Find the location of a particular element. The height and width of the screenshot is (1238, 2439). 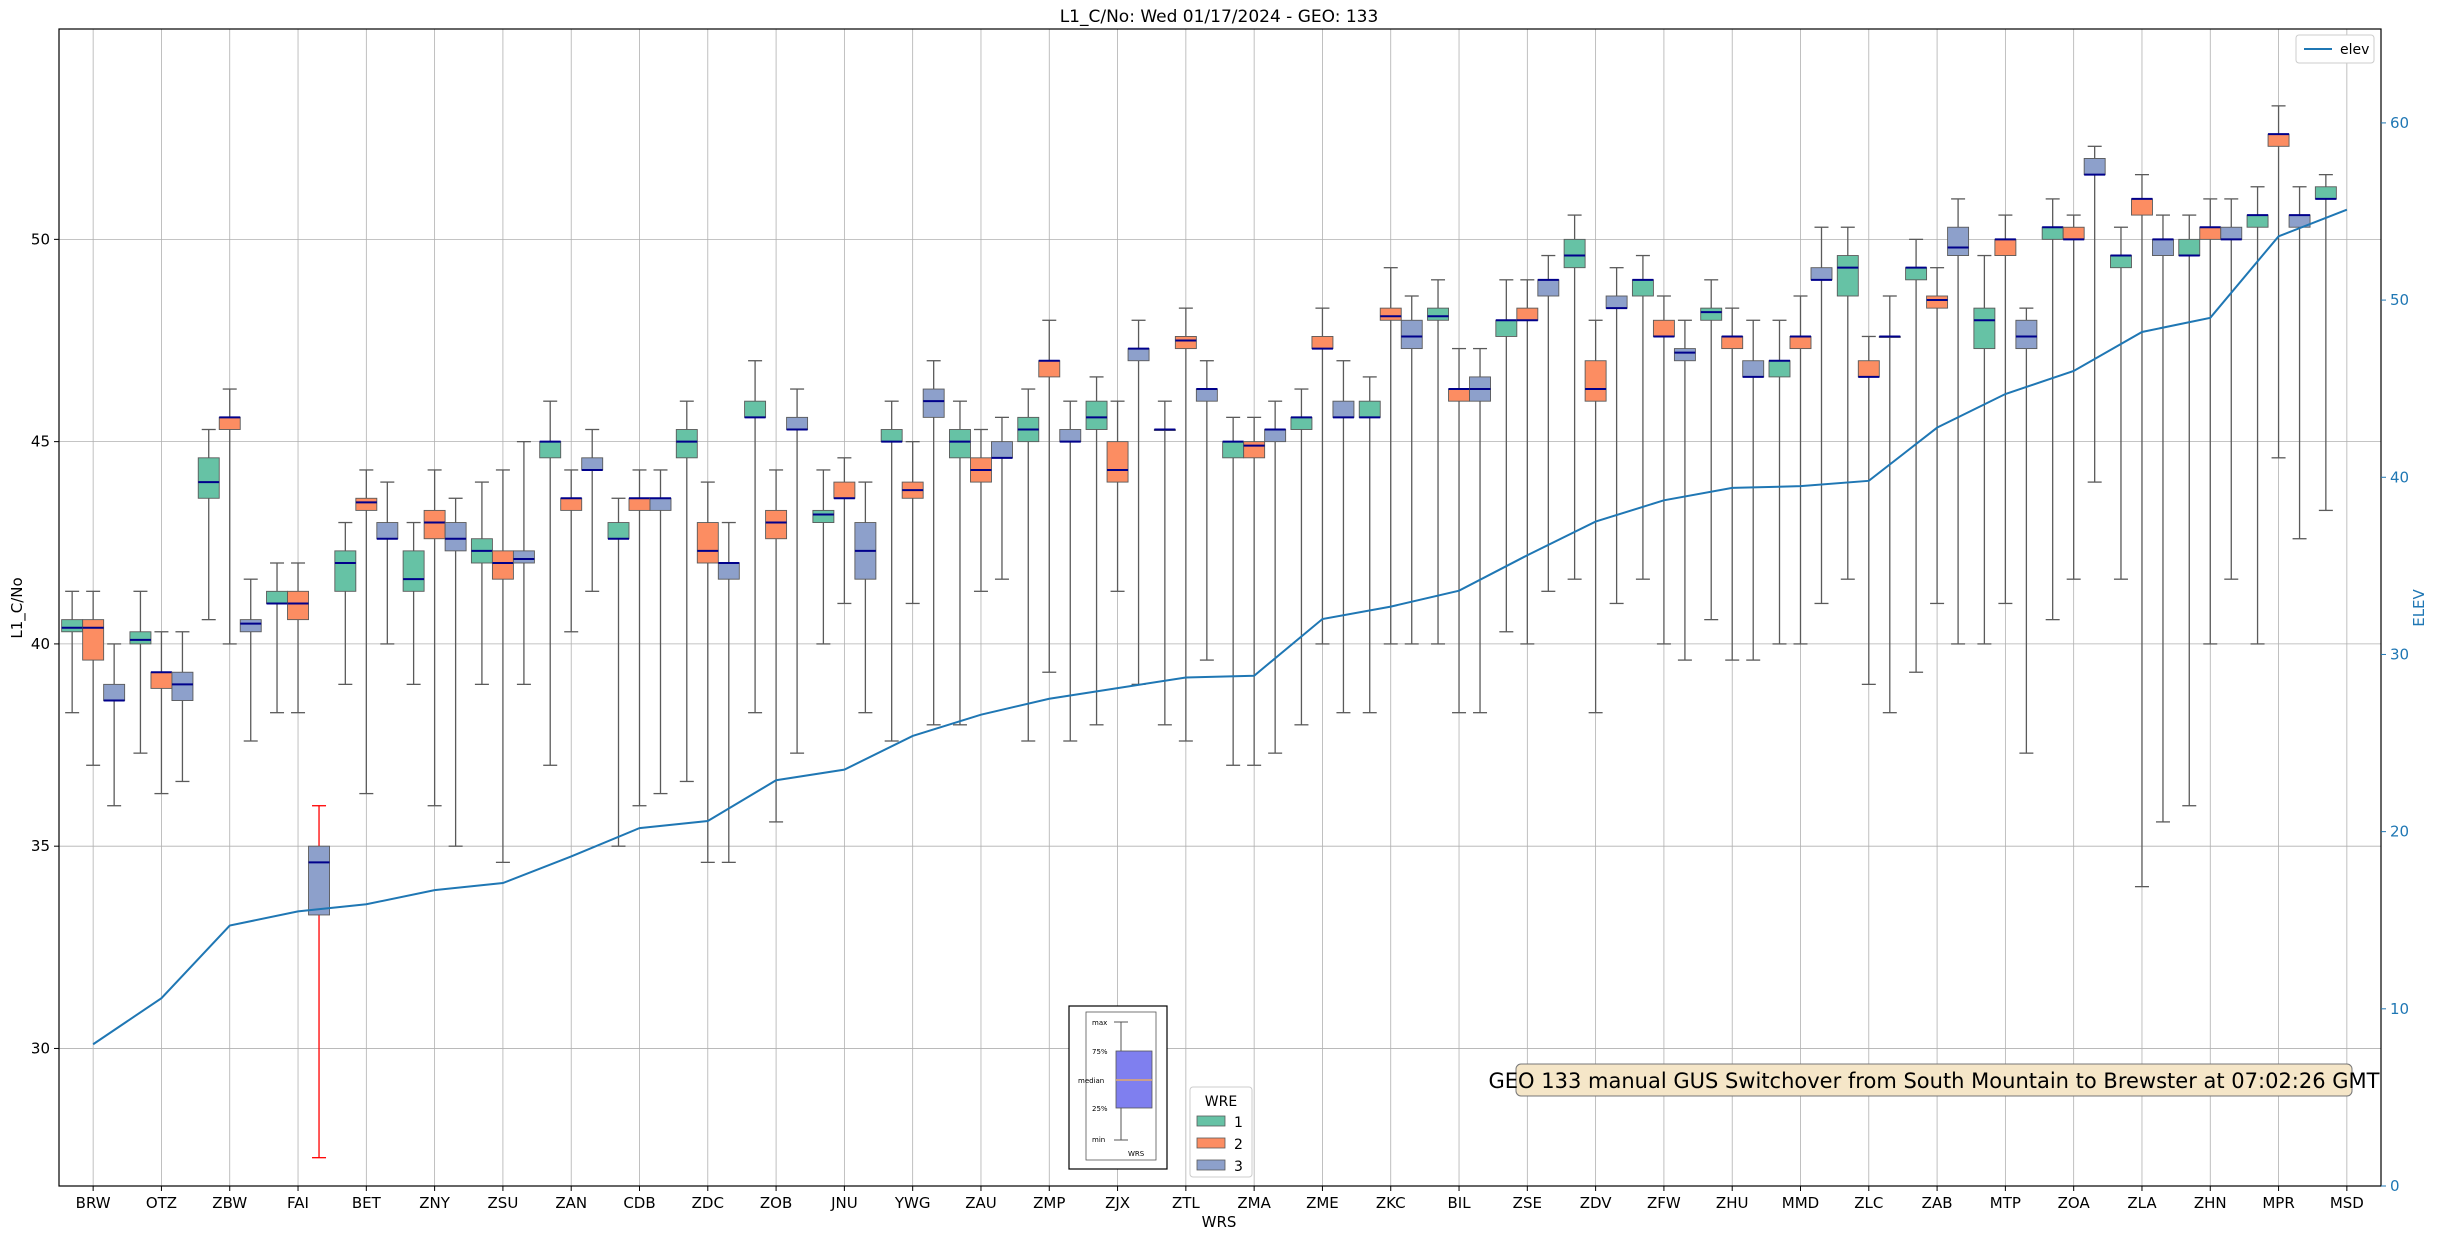

y-axis-label: L1_C/No is located at coordinates (17, 607).